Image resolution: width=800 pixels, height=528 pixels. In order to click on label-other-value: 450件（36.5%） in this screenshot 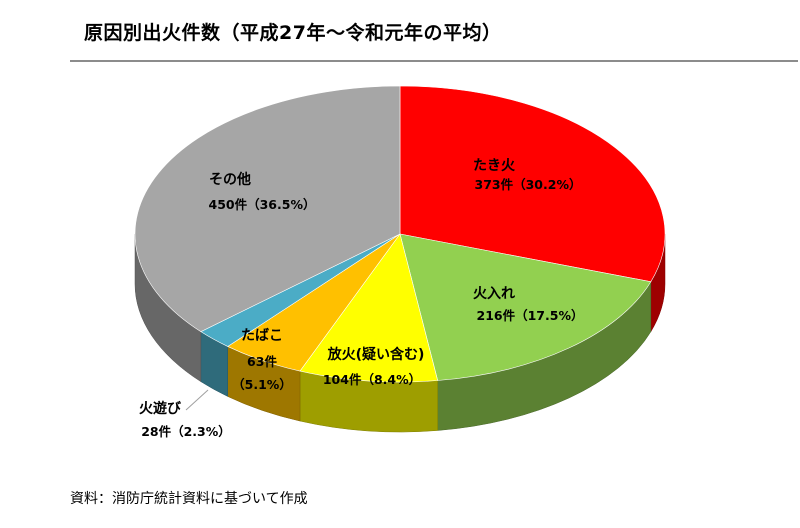, I will do `click(262, 204)`.